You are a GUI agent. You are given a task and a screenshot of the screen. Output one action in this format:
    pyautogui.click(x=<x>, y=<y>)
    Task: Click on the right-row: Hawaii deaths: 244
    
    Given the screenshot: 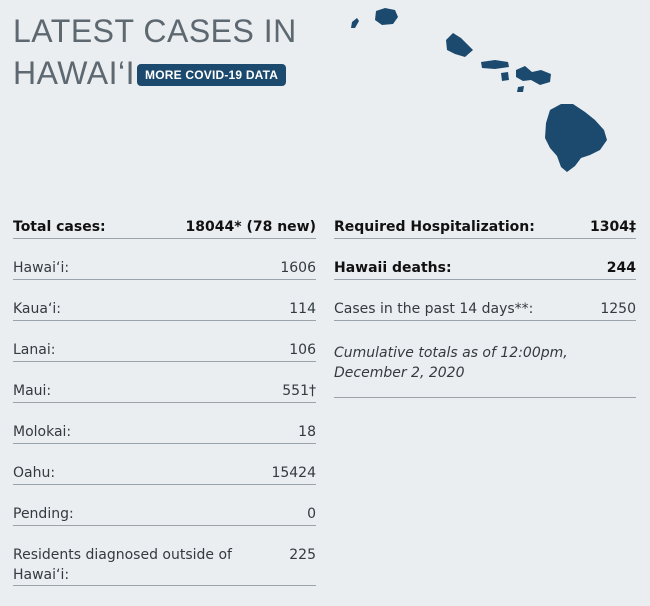 What is the action you would take?
    pyautogui.click(x=485, y=264)
    